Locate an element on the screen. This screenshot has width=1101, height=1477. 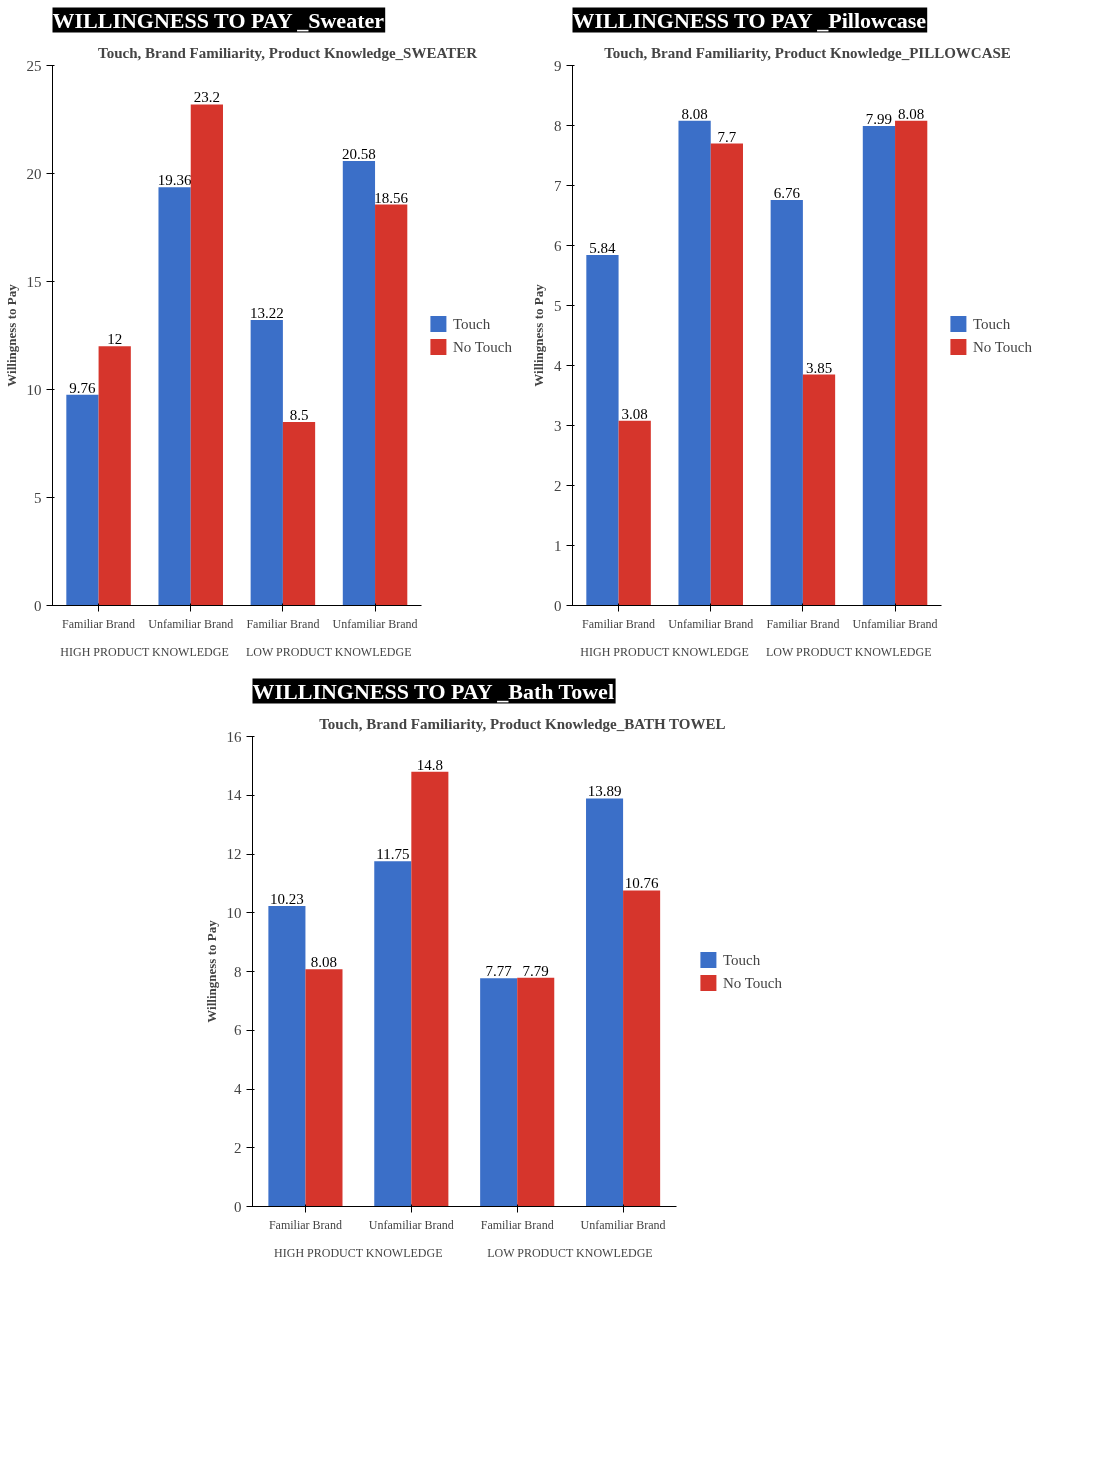
data-label: 10.23 is located at coordinates (287, 898).